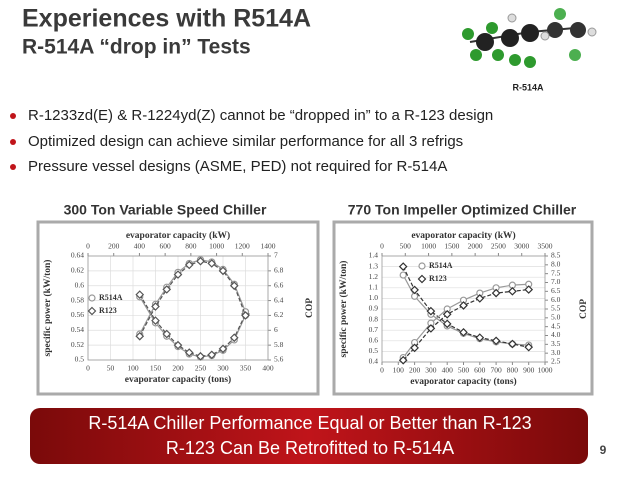 This screenshot has height=483, width=638. What do you see at coordinates (77, 329) in the screenshot?
I see `y-tick-label: 0.54` at bounding box center [77, 329].